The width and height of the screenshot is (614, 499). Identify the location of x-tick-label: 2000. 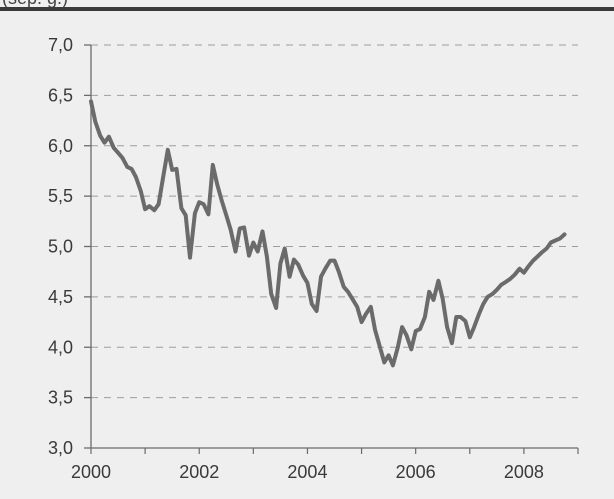
(91, 472).